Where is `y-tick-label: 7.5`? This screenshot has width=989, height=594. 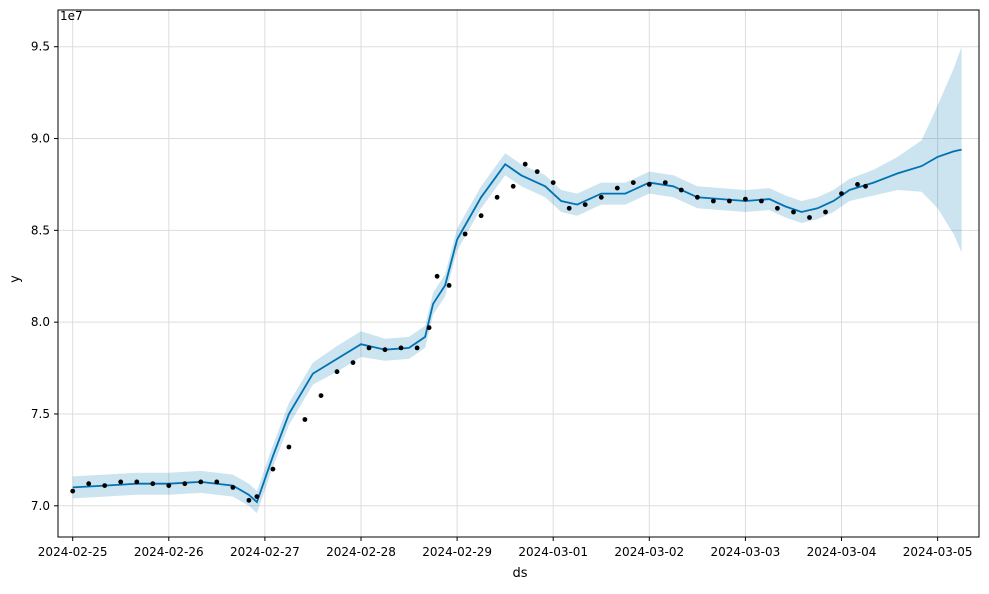 y-tick-label: 7.5 is located at coordinates (40, 414).